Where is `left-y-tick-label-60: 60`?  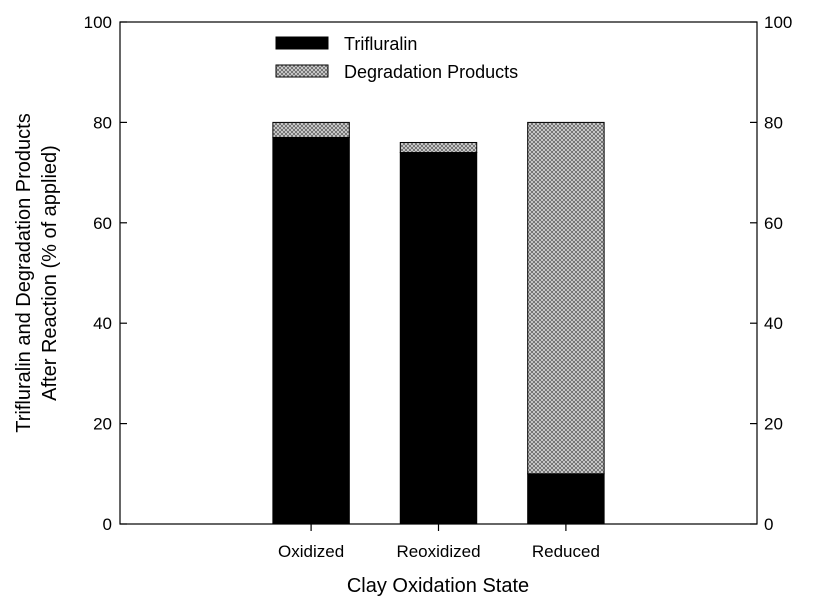
left-y-tick-label-60: 60 is located at coordinates (102, 223).